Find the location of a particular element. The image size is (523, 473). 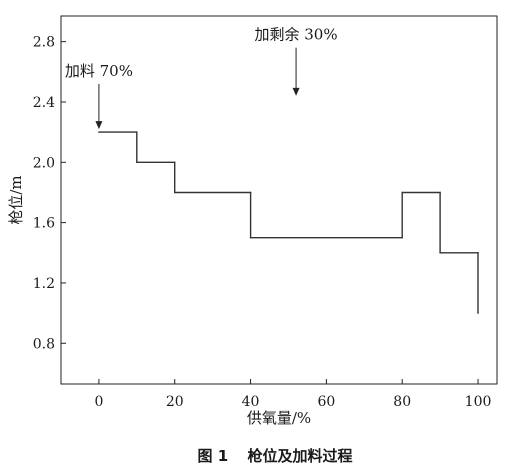

x-axis-title: 供氧量/% is located at coordinates (279, 418).